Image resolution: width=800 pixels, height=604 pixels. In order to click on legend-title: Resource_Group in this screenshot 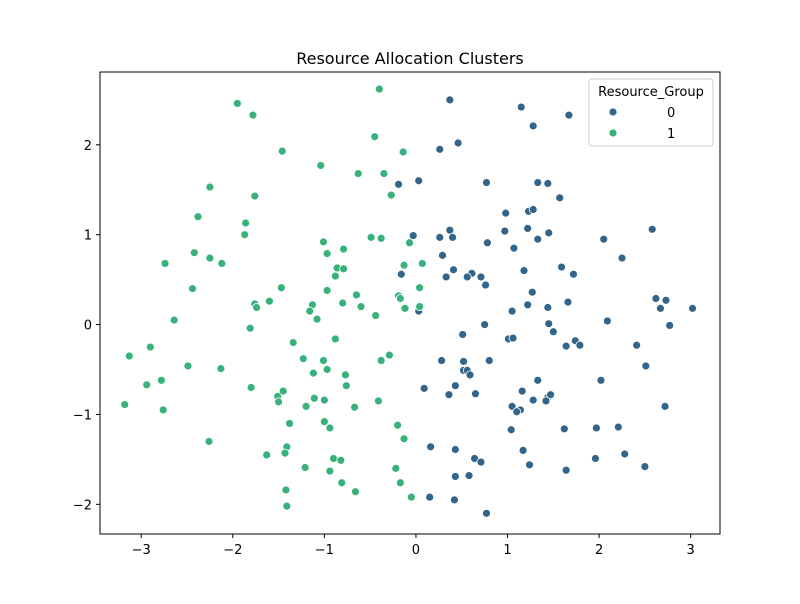, I will do `click(651, 92)`.